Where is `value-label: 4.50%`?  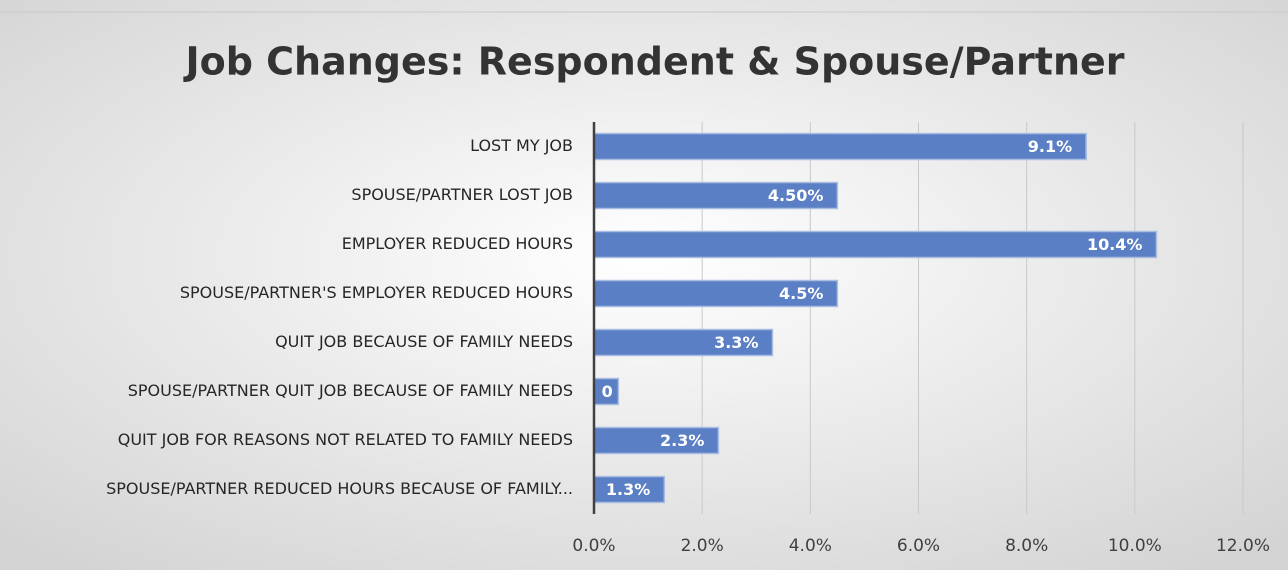 value-label: 4.50% is located at coordinates (796, 195).